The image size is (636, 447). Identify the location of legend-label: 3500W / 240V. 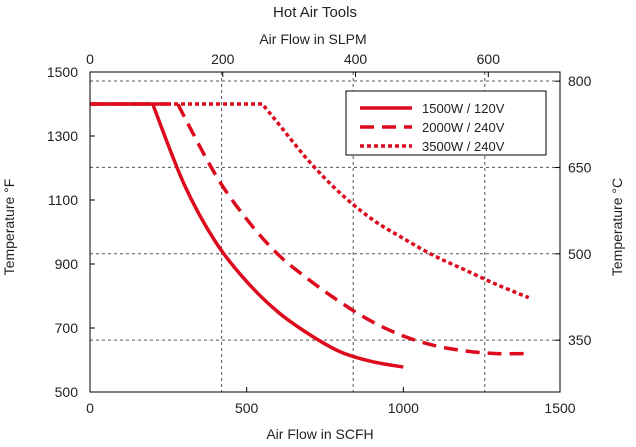
(463, 146).